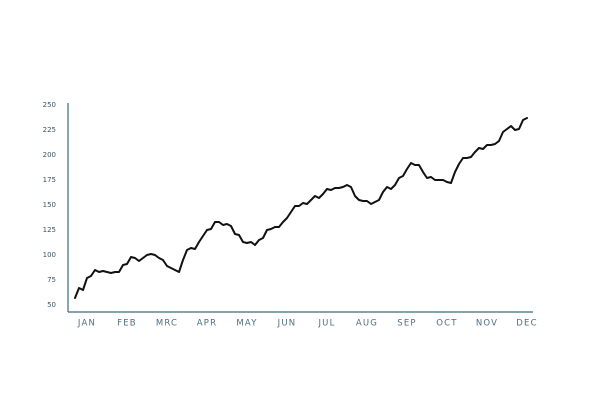  Describe the element at coordinates (127, 324) in the screenshot. I see `x-tick-label: FEB` at that location.